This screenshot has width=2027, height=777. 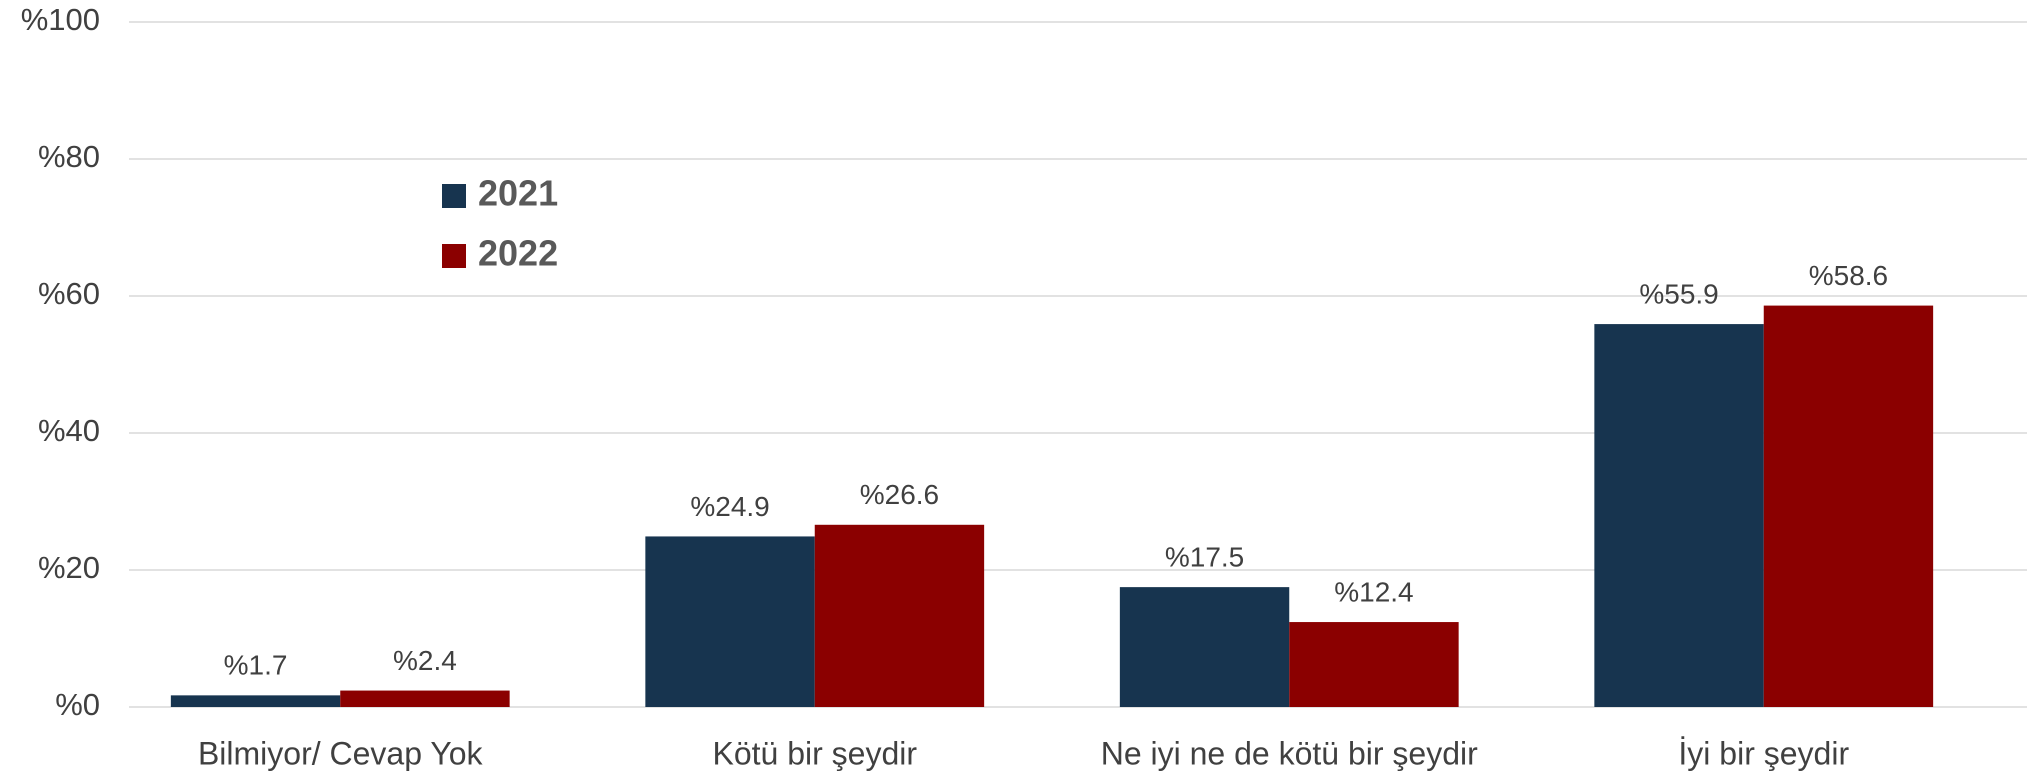 What do you see at coordinates (69, 293) in the screenshot?
I see `y-tick-label: %60` at bounding box center [69, 293].